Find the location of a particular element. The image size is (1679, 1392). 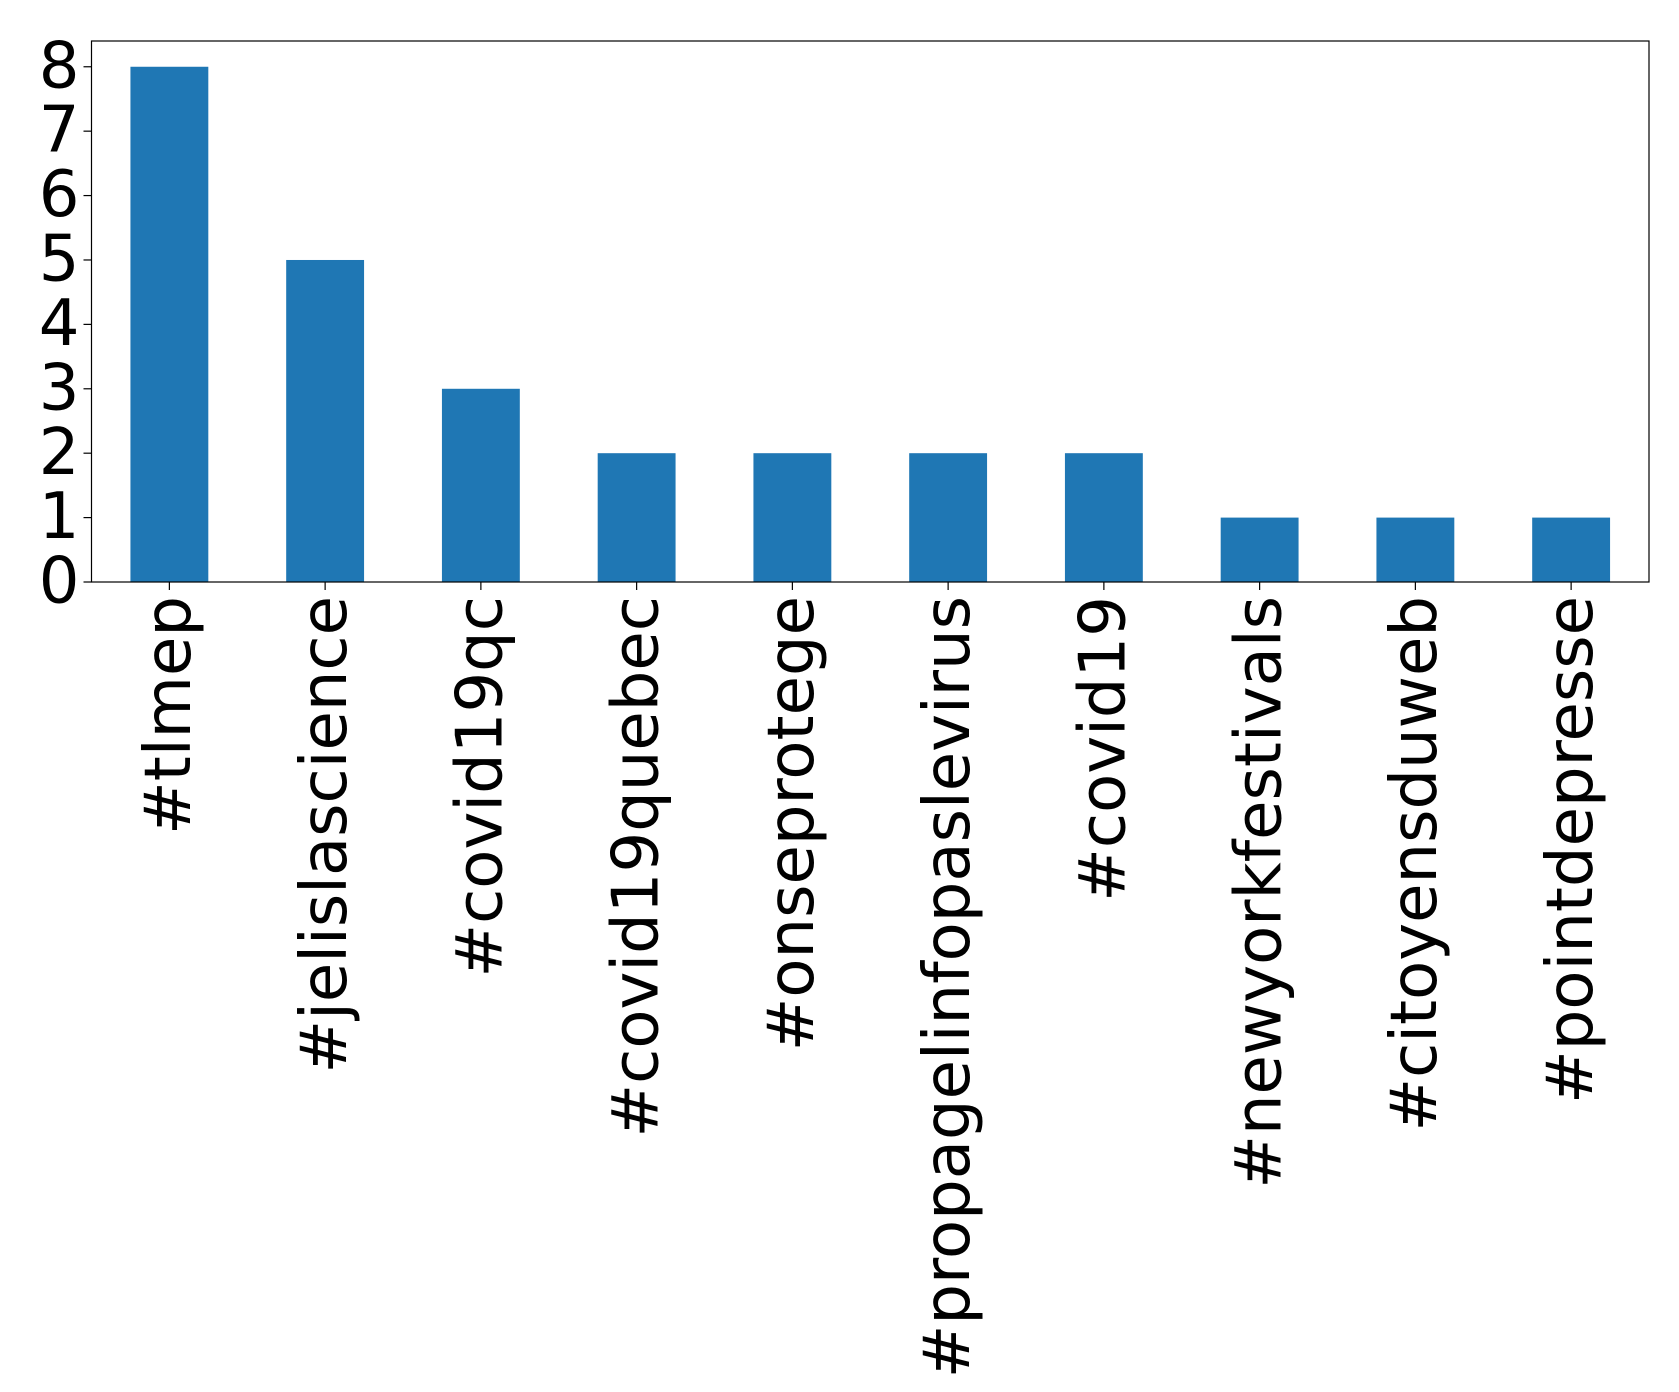

y-tick-label: 2 is located at coordinates (59, 453).